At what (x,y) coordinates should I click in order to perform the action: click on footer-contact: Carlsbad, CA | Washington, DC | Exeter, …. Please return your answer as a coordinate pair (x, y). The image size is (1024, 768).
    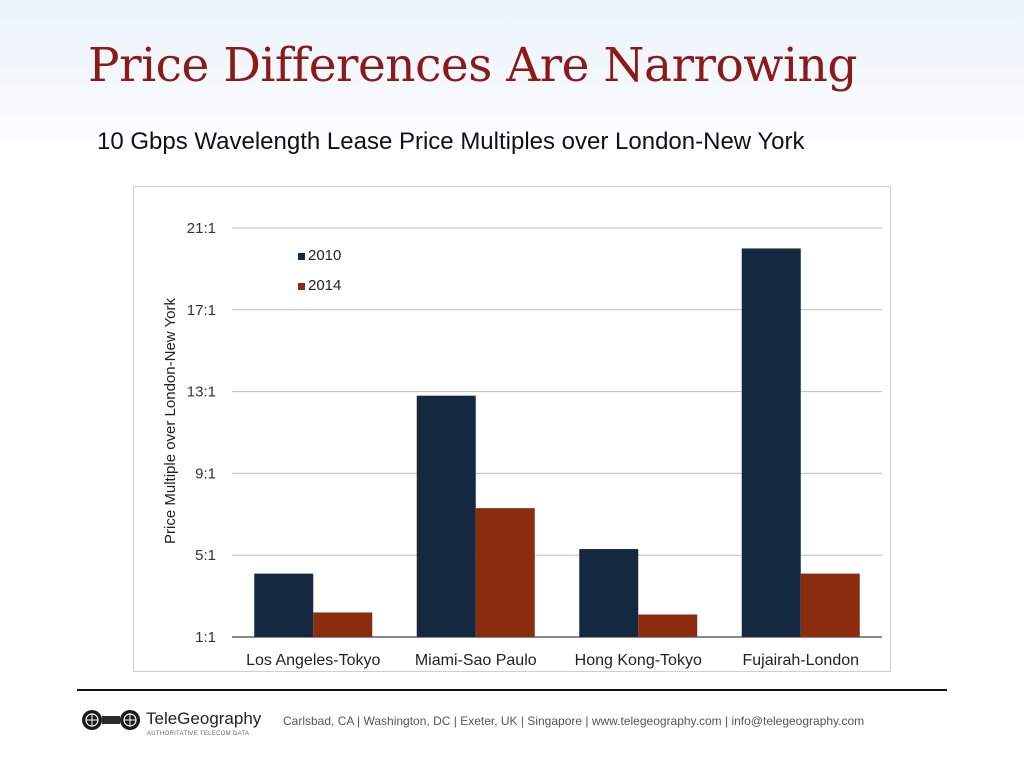
    Looking at the image, I should click on (574, 721).